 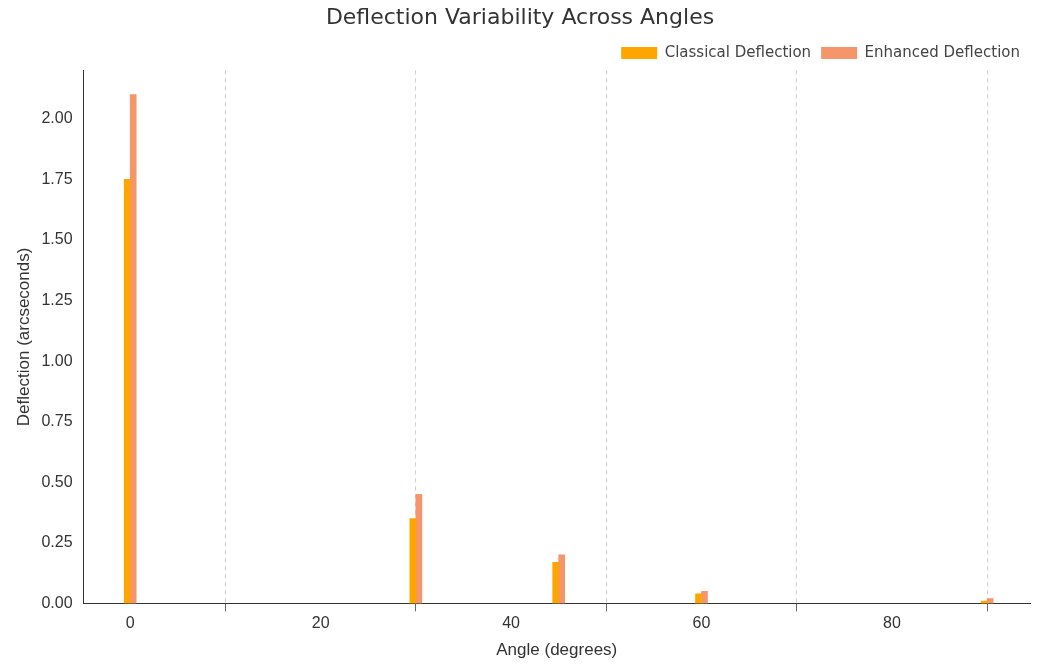 I want to click on x-tick-label: 0, so click(x=130, y=623).